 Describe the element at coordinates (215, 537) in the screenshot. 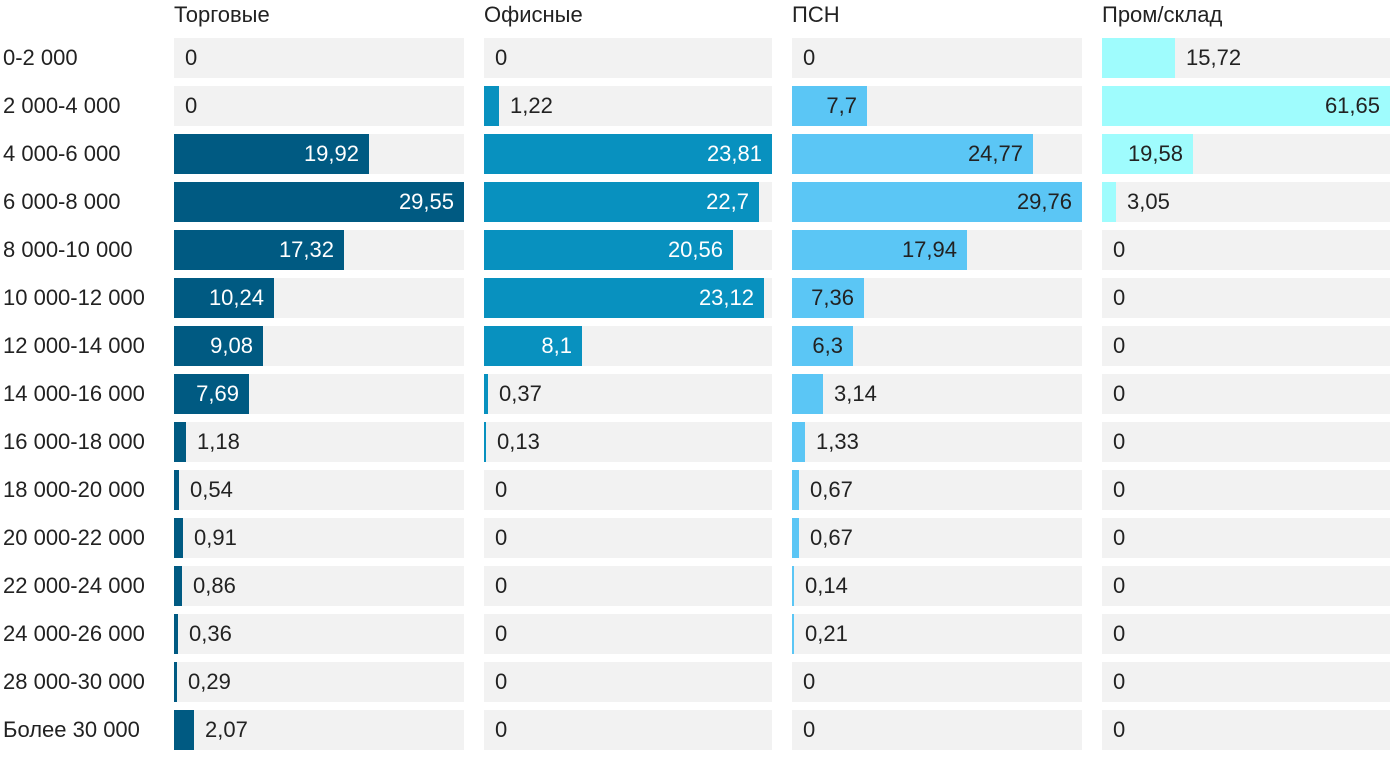

I see `data-label: 0,91` at that location.